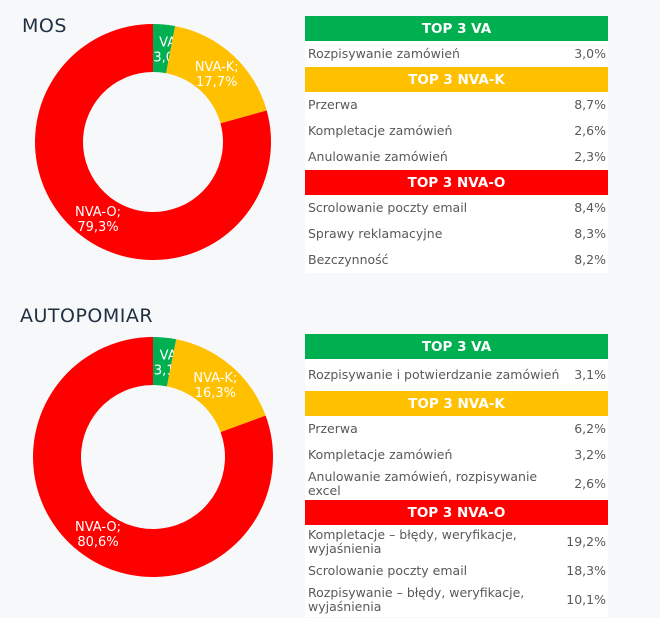 The width and height of the screenshot is (660, 618). What do you see at coordinates (456, 260) in the screenshot?
I see `table-row: Bezczynność 8,2%` at bounding box center [456, 260].